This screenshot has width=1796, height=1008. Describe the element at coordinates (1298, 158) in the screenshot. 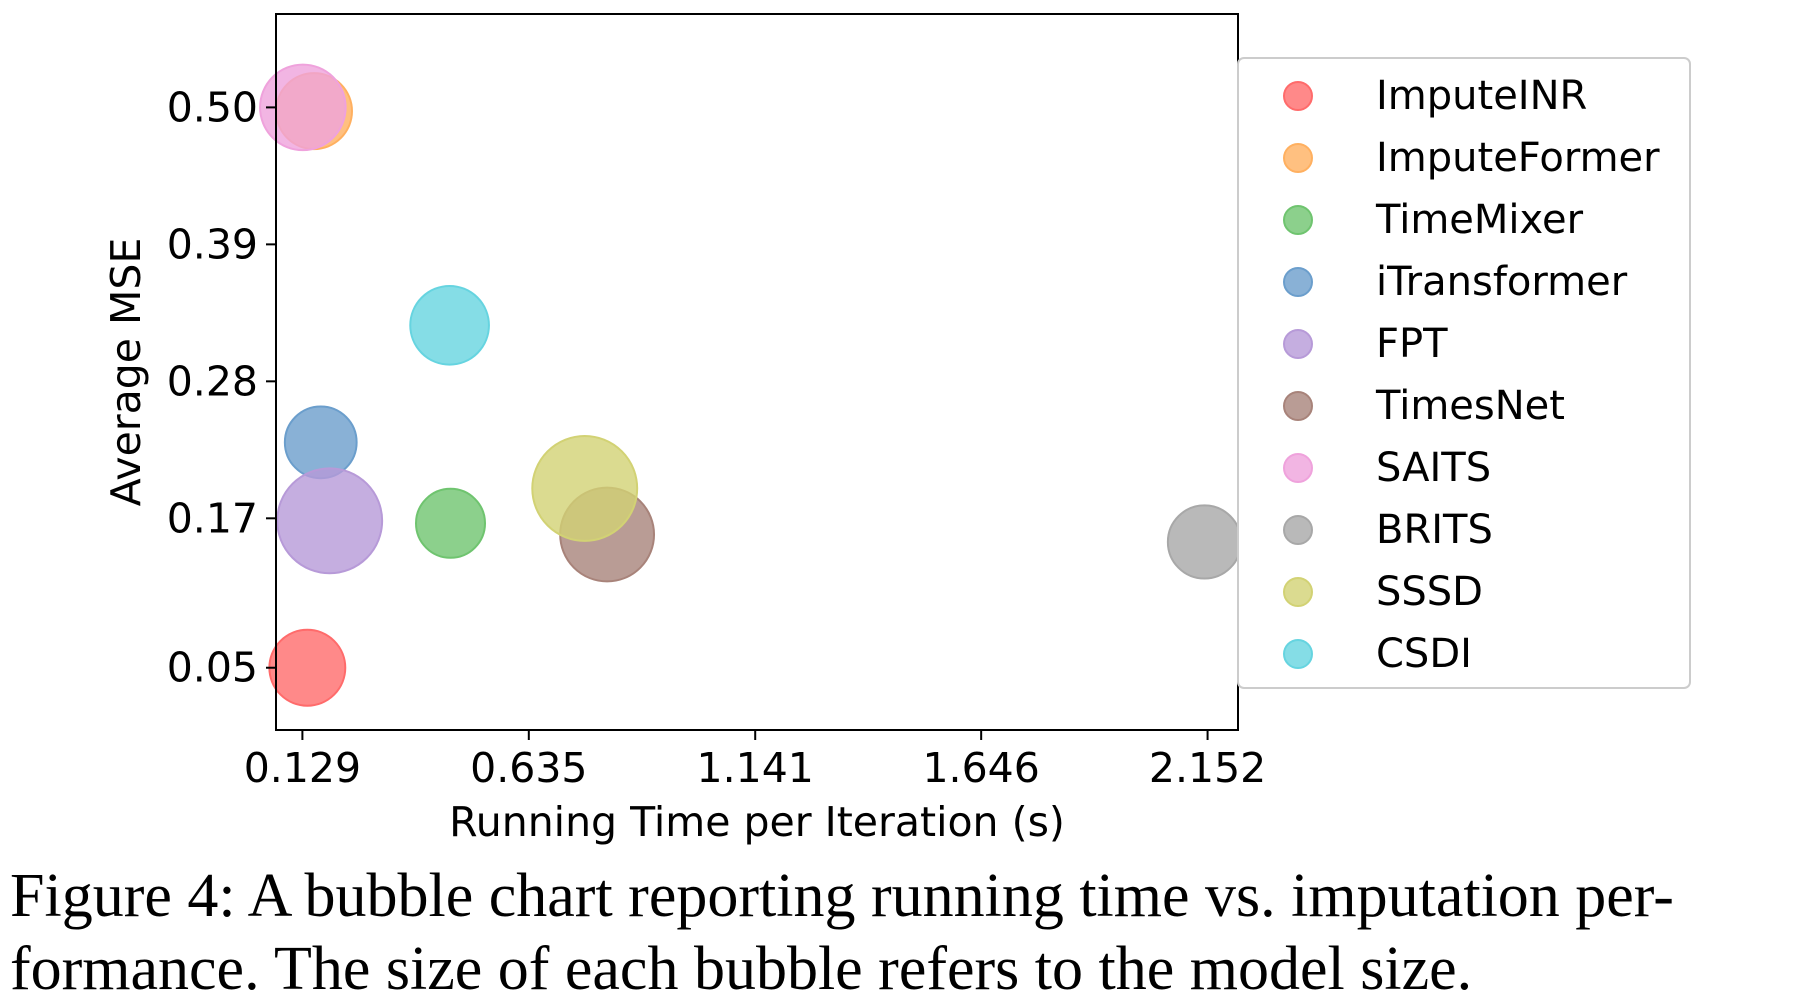

I see `legend-marker-imputeformer` at that location.